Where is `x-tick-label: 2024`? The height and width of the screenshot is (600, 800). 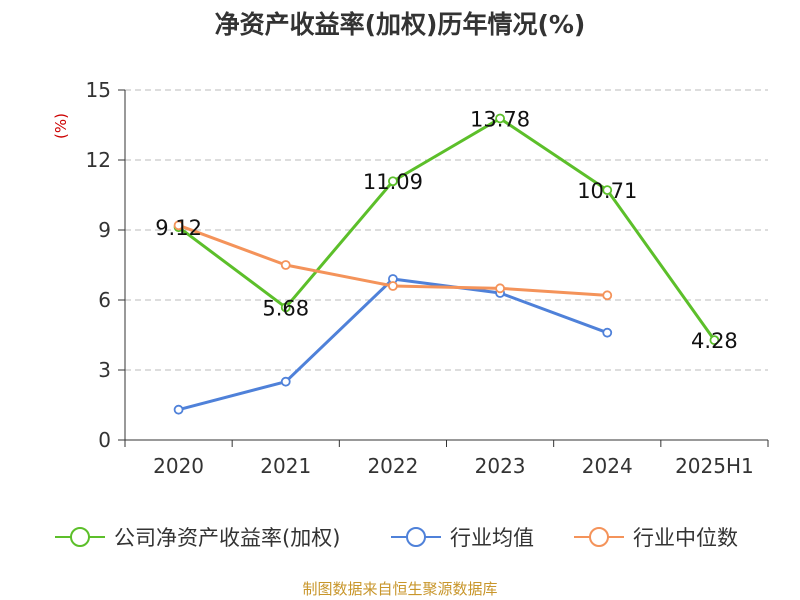 x-tick-label: 2024 is located at coordinates (607, 466).